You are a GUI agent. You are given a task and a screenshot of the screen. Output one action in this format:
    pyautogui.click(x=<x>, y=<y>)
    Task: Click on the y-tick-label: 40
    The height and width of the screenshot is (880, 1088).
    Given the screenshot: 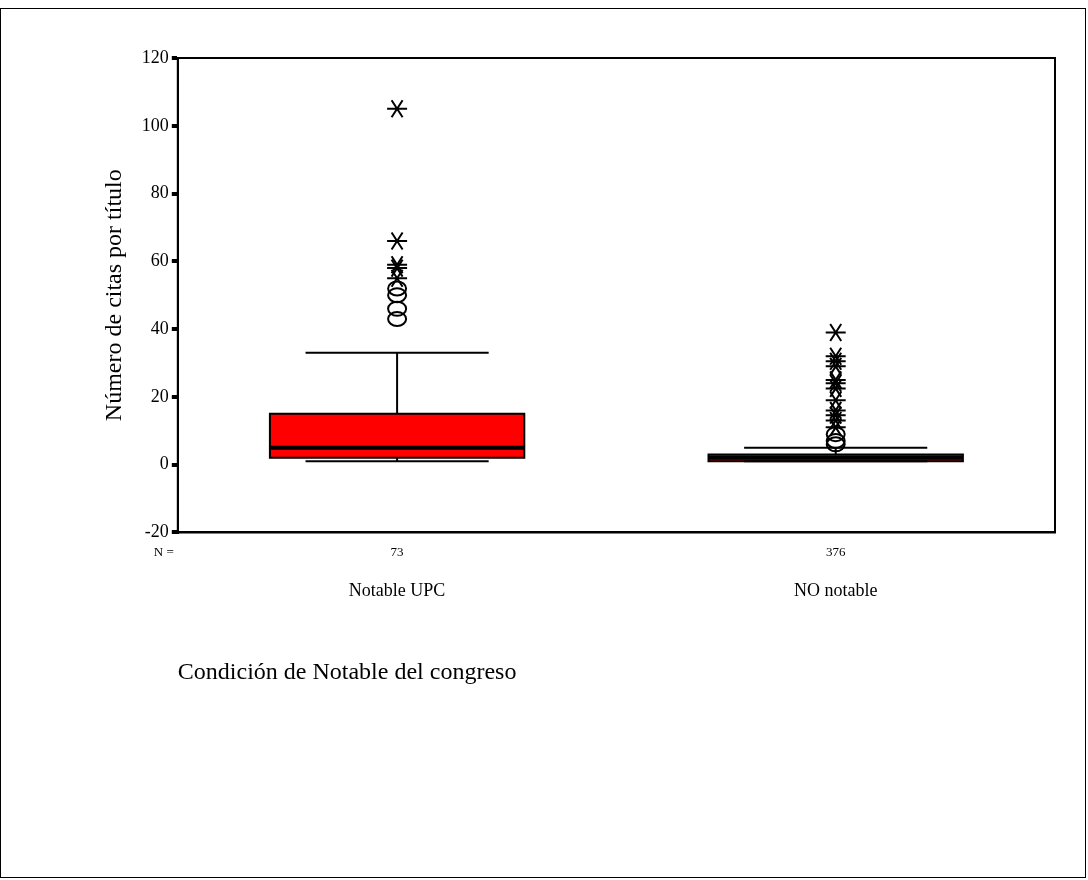 What is the action you would take?
    pyautogui.click(x=159, y=327)
    